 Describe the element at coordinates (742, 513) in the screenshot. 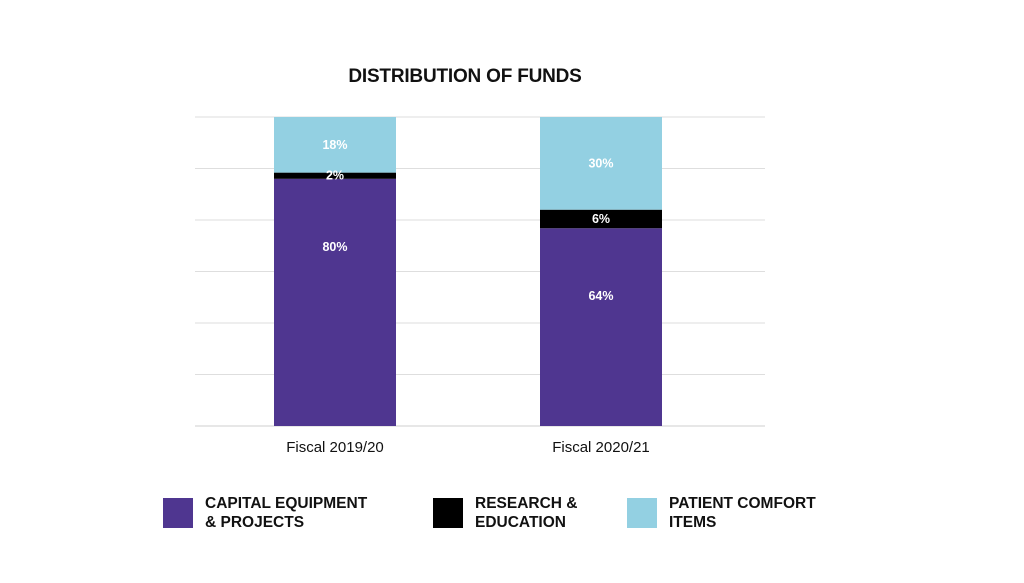

I see `legend-label-patient-comfort: PATIENT COMFORT ITEMS` at that location.